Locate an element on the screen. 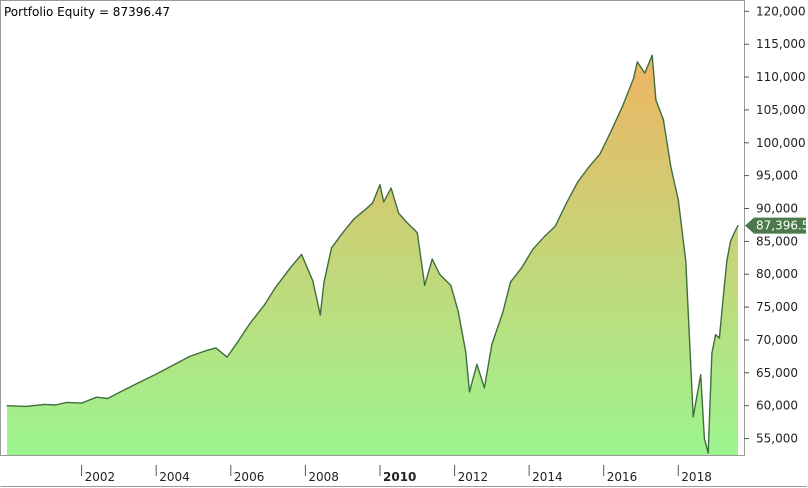 This screenshot has width=808, height=488. x-tick-label: 2006 is located at coordinates (249, 477).